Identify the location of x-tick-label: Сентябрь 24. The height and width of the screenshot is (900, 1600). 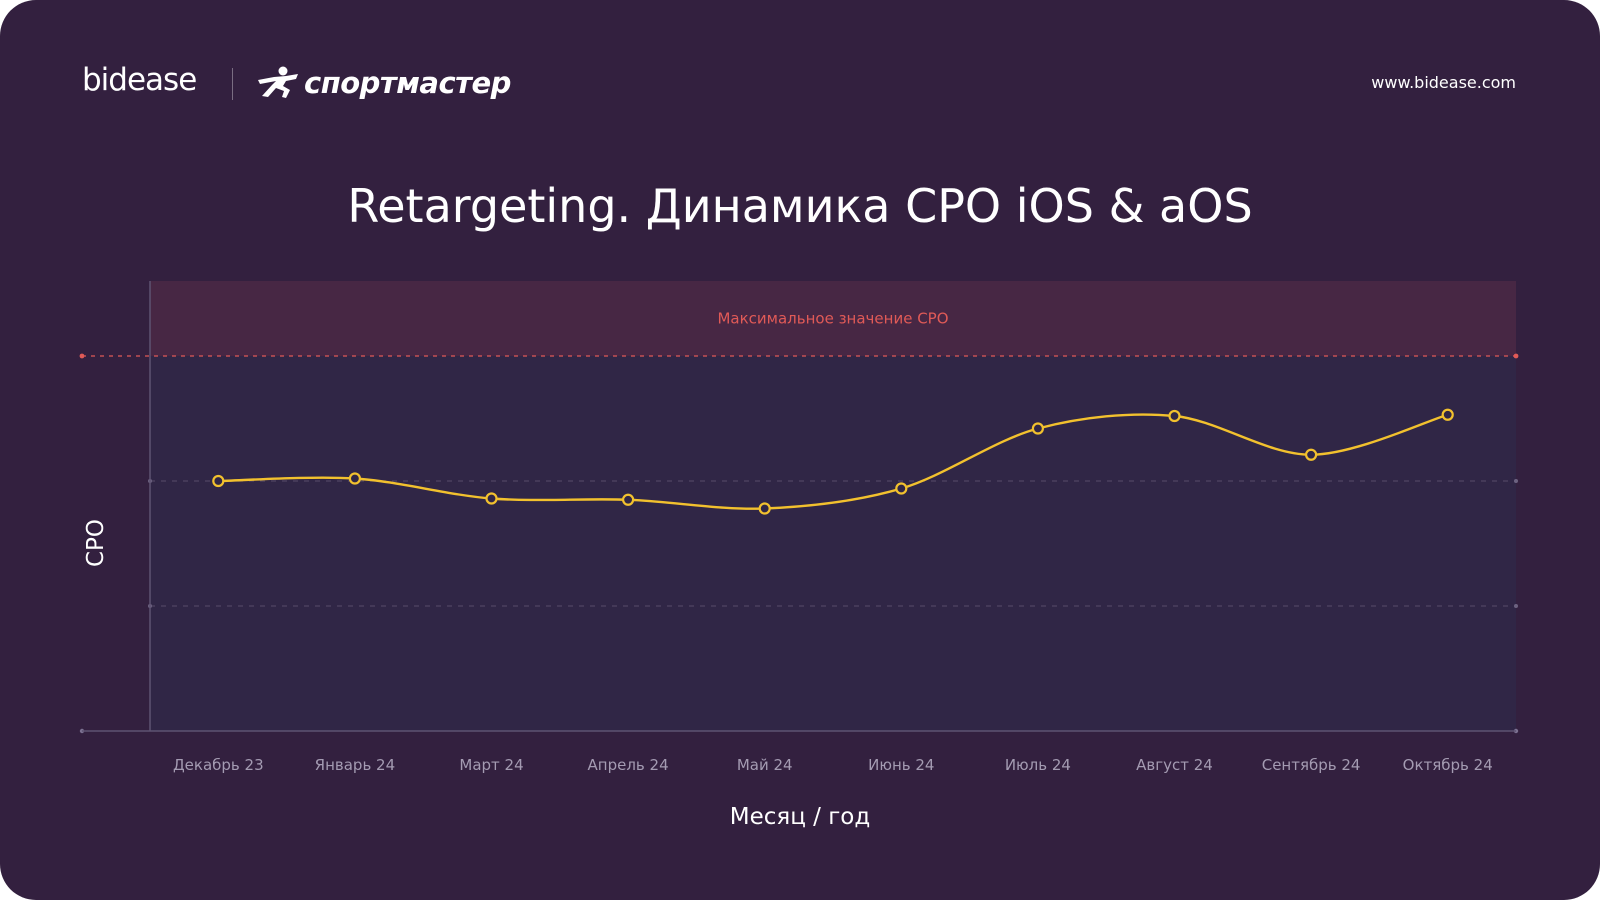
(1311, 765).